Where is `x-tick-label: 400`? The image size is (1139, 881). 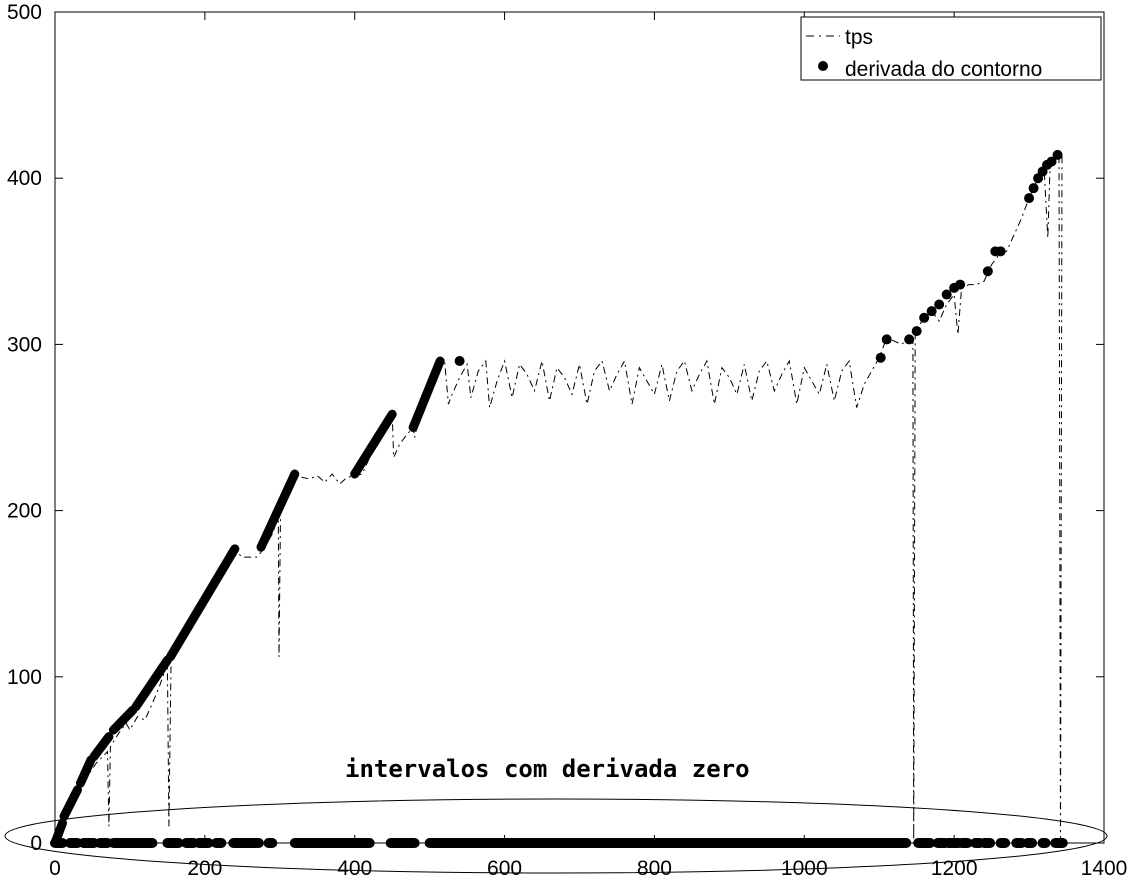 x-tick-label: 400 is located at coordinates (354, 868).